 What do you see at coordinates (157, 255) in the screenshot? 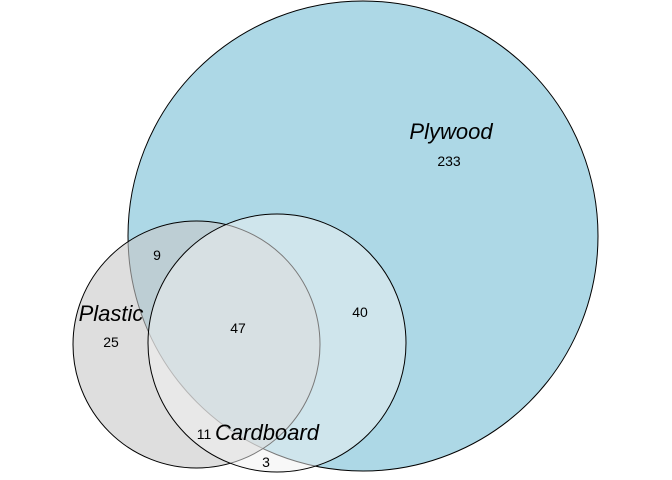
I see `count-plywood-plastic: 9` at bounding box center [157, 255].